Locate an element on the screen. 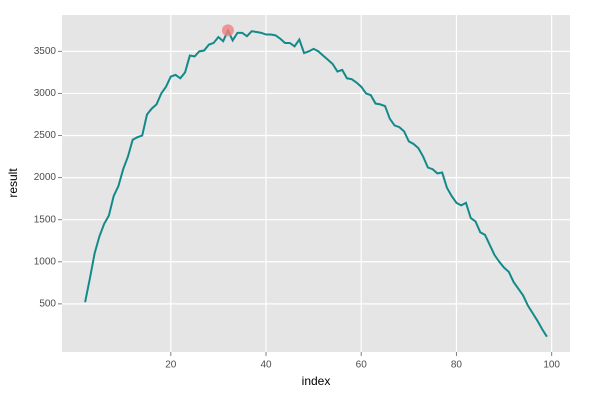 This screenshot has width=600, height=400. x-tick-label: 100 is located at coordinates (551, 365).